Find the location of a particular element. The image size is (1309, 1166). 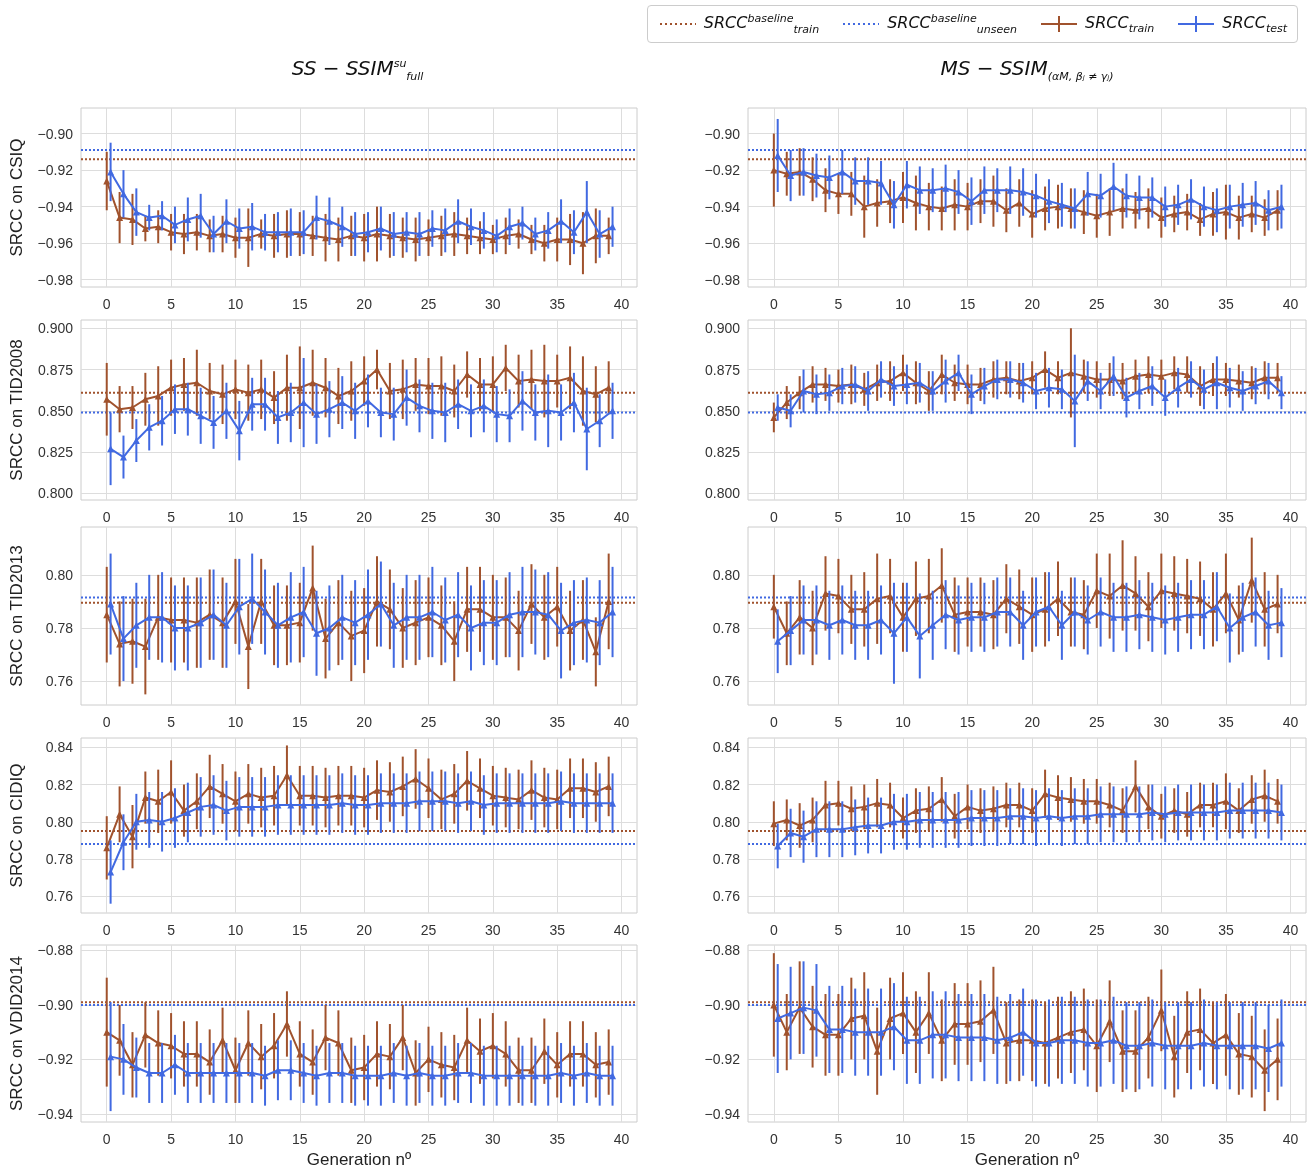

y-tick-label: 0.875 is located at coordinates (722, 369).